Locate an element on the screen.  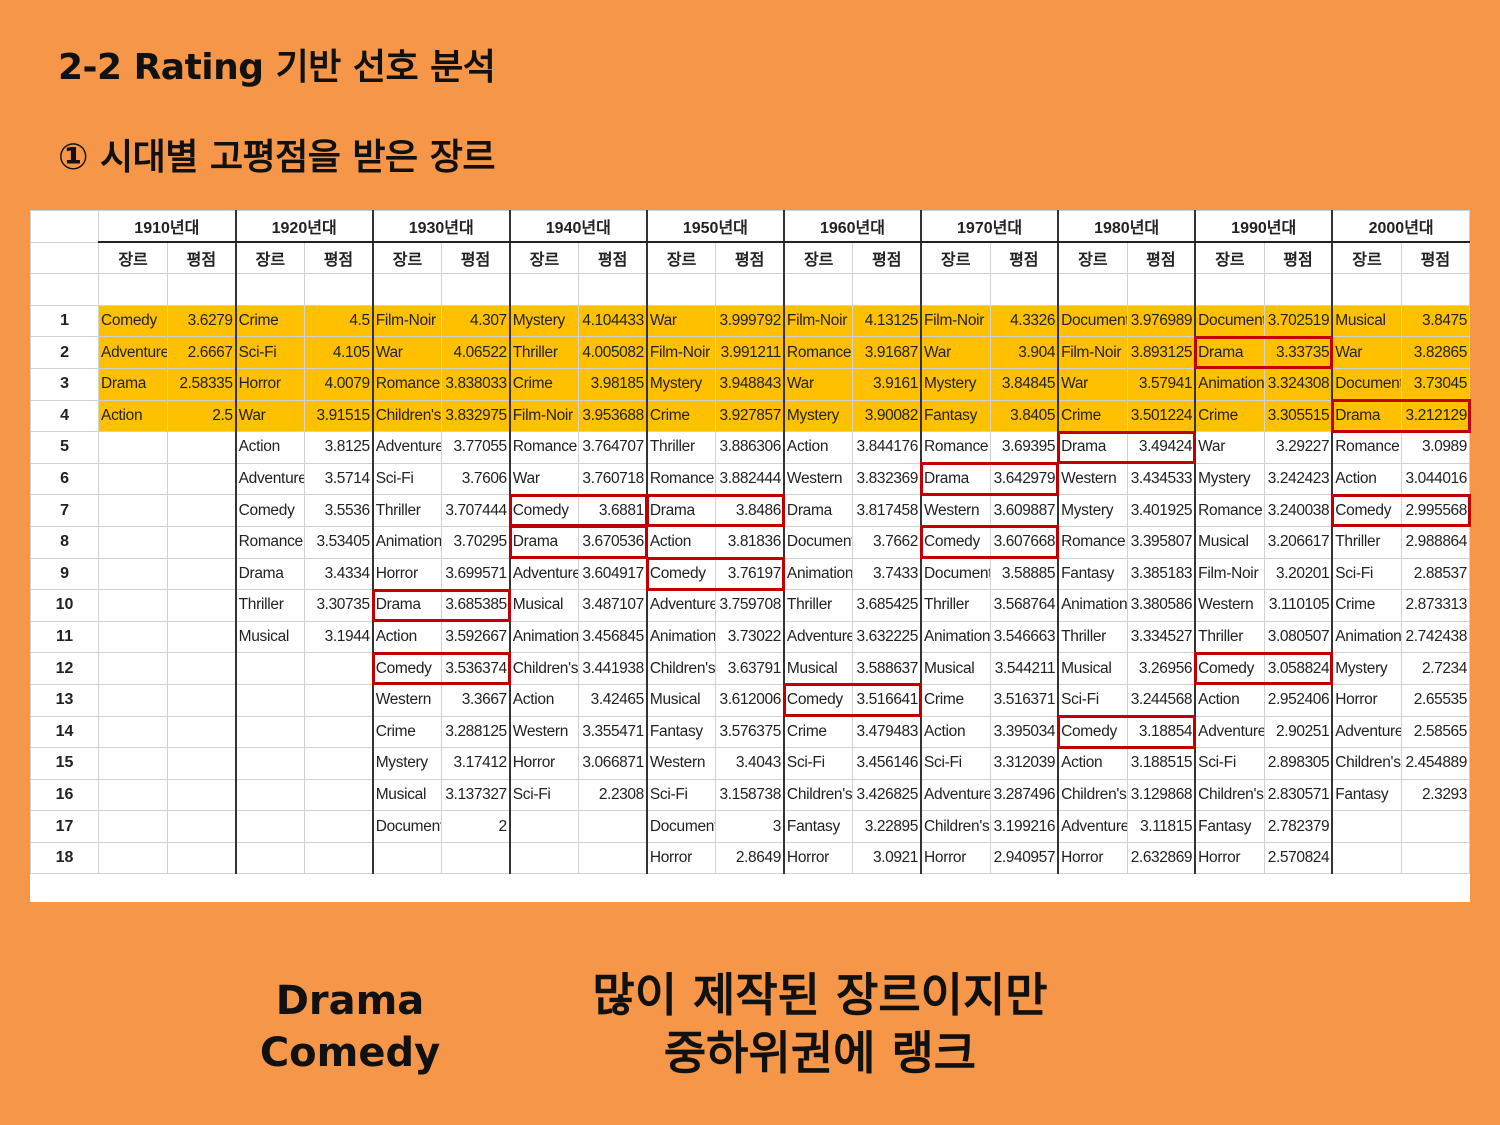
score-cell: 3.886306 is located at coordinates (750, 447).